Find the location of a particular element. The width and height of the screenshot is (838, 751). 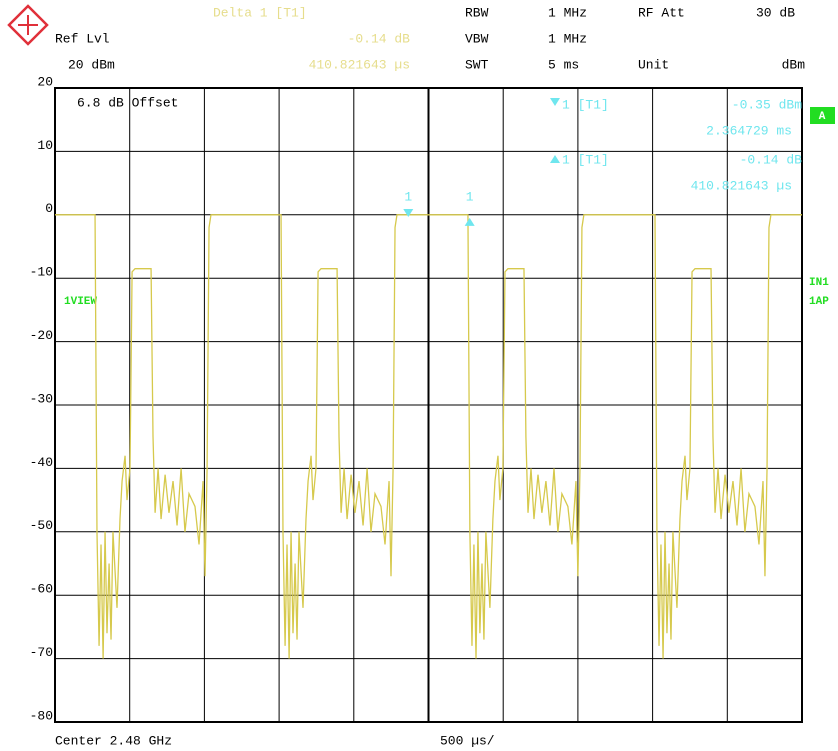

ref-label: Ref Lvl is located at coordinates (82, 38).